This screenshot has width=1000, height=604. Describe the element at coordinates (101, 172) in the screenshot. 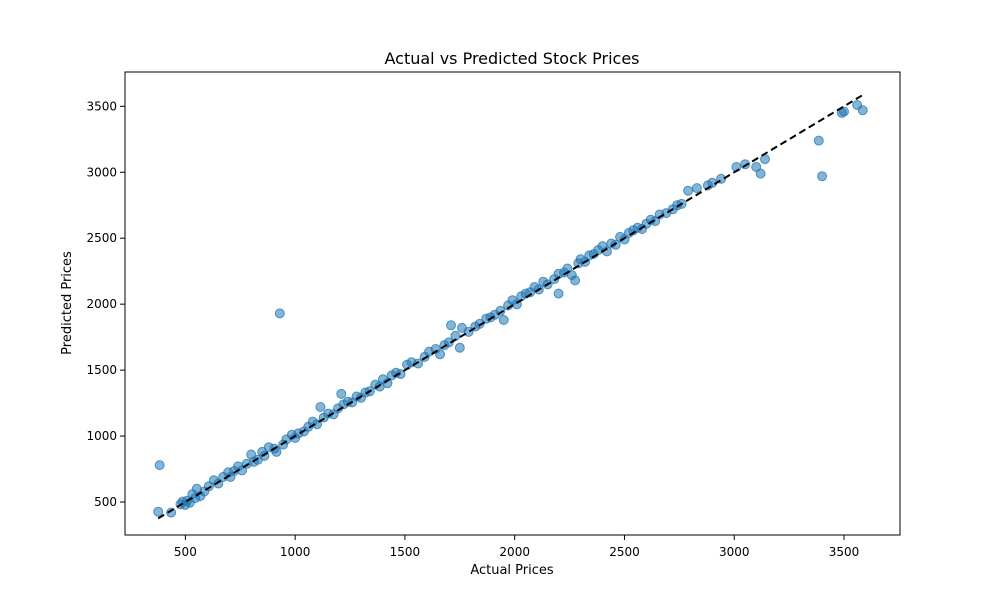

I see `y-tick-label: 3000` at that location.